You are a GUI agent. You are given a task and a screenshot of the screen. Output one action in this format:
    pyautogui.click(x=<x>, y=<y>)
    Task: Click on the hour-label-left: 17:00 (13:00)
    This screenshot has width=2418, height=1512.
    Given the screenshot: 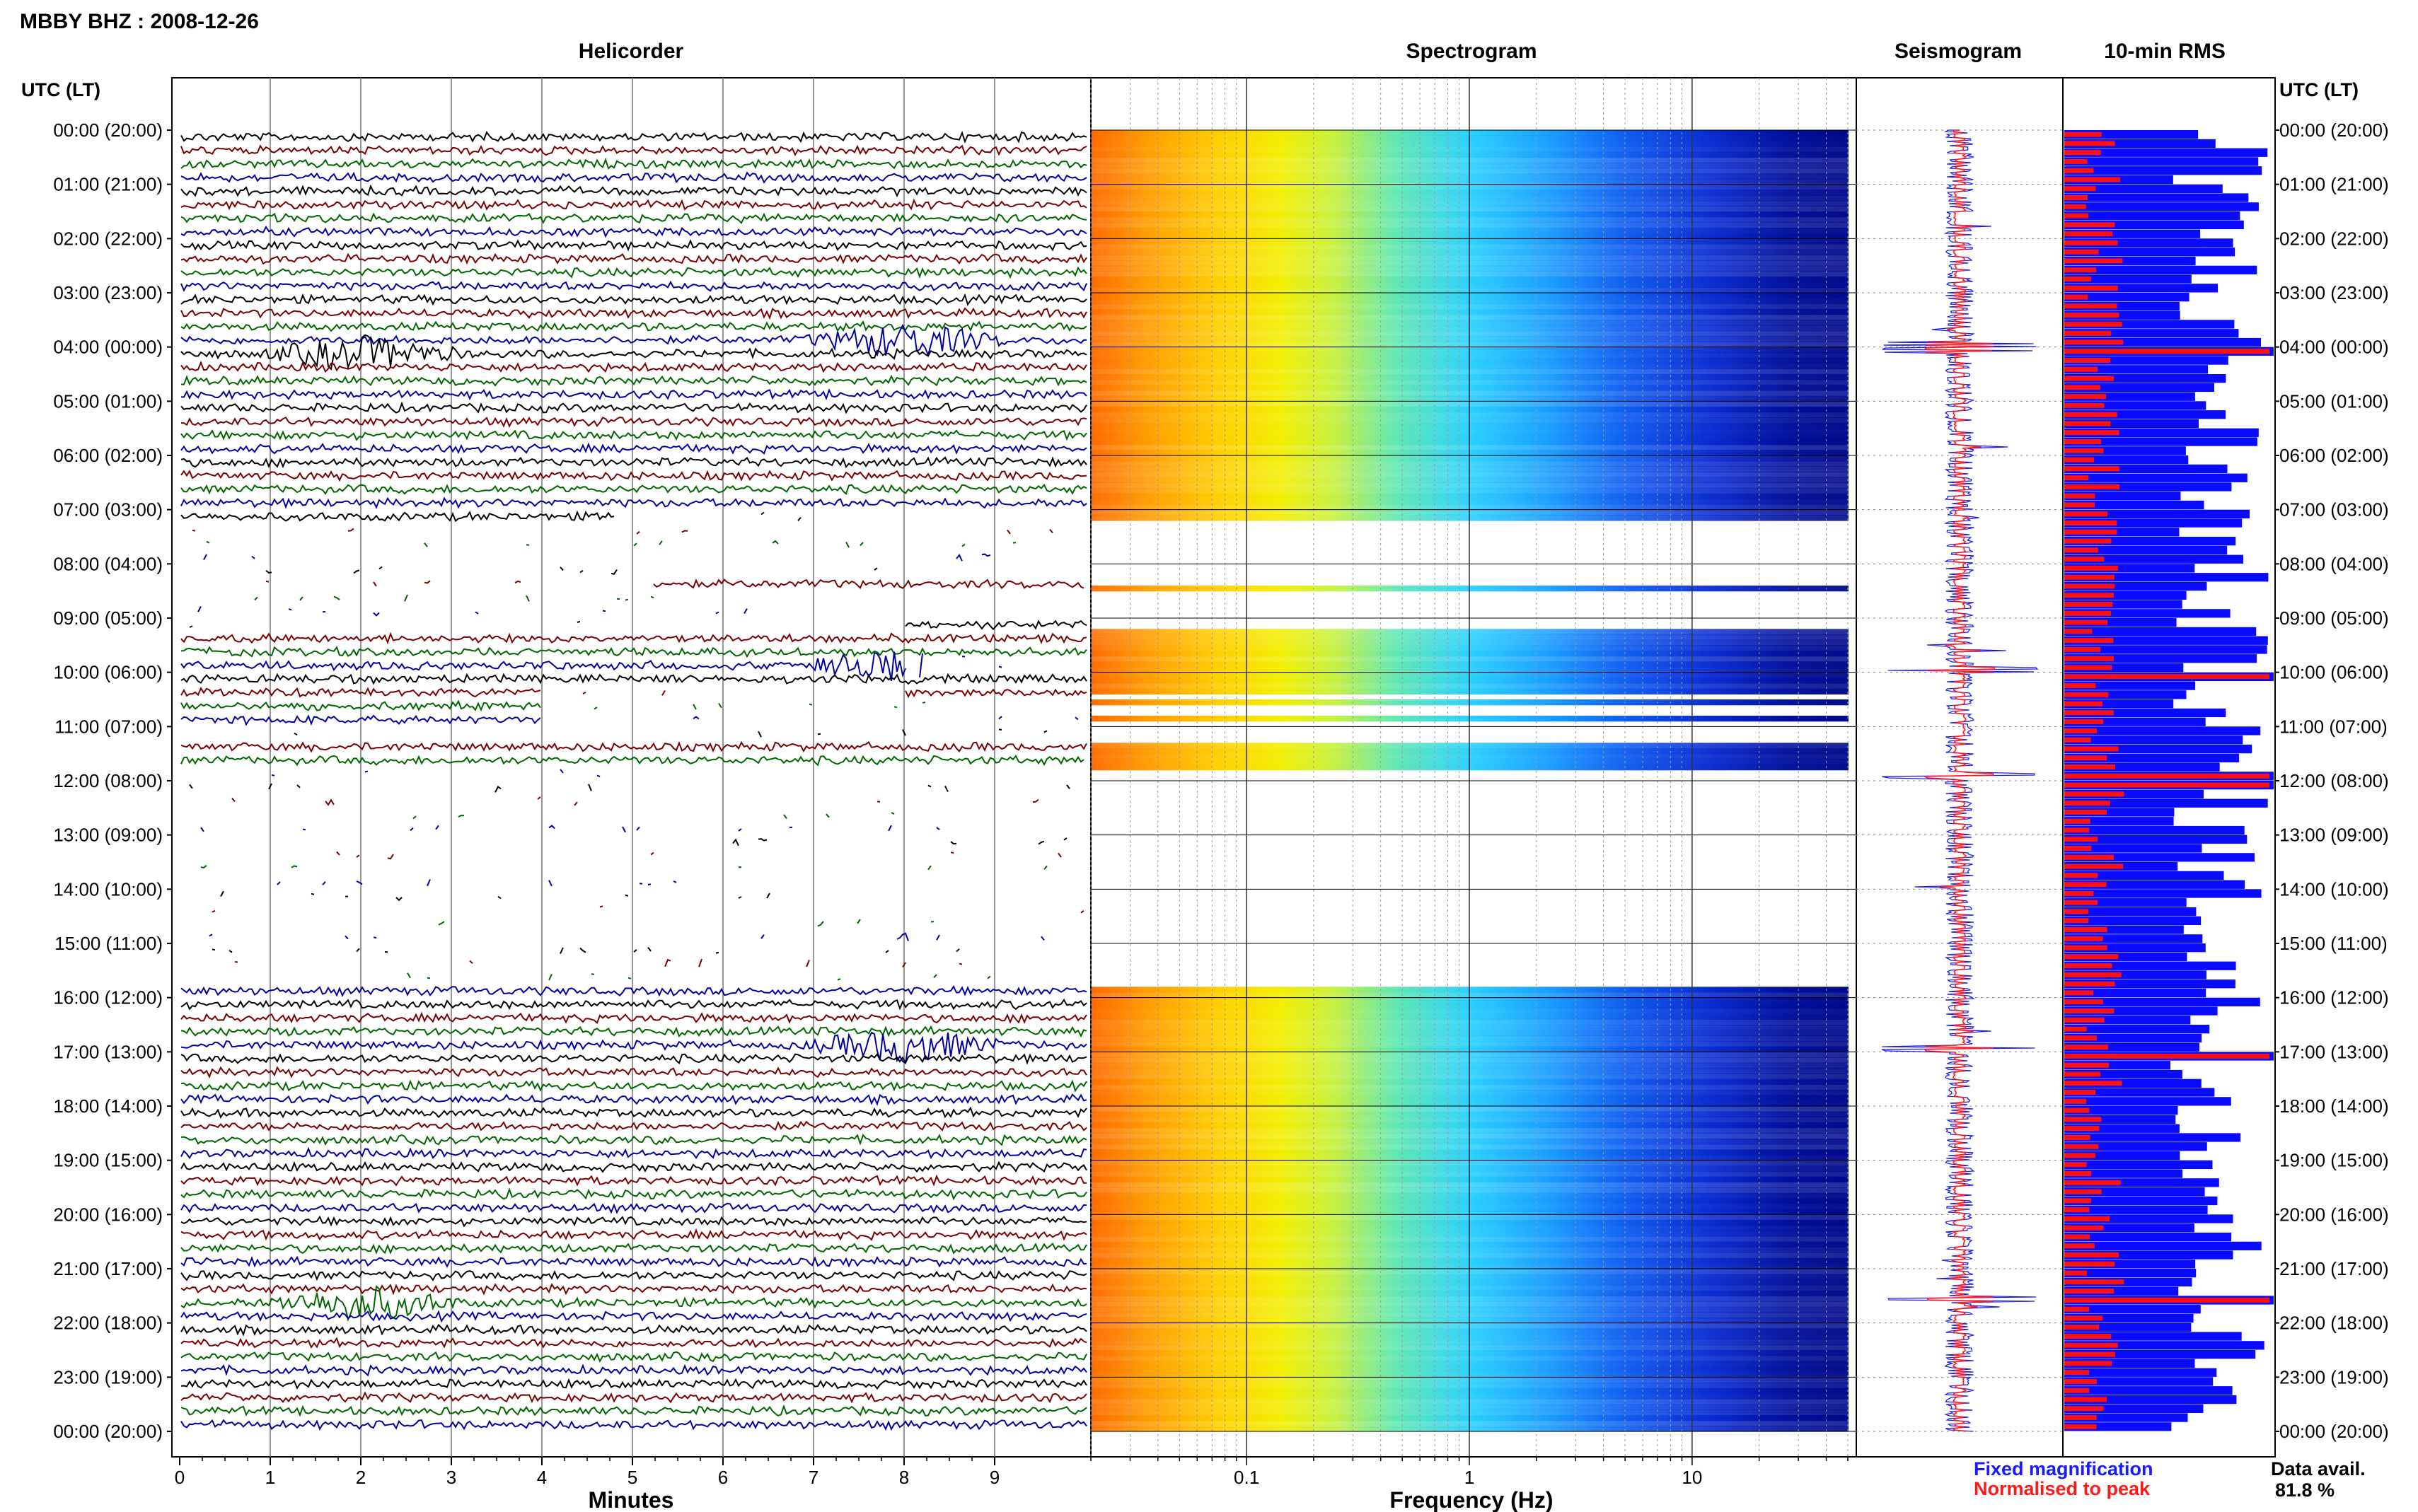 What is the action you would take?
    pyautogui.click(x=108, y=1051)
    